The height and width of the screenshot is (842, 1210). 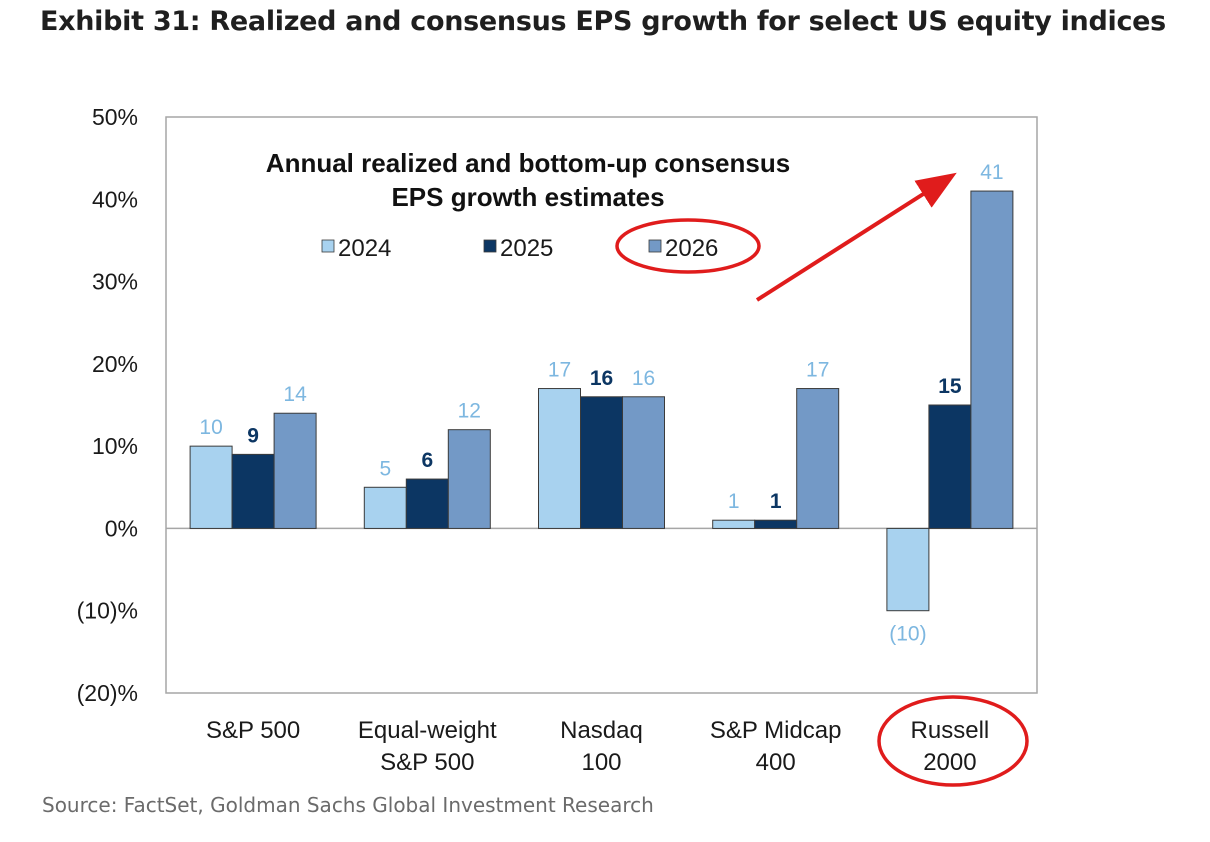 What do you see at coordinates (776, 762) in the screenshot?
I see `x-category-label: 400` at bounding box center [776, 762].